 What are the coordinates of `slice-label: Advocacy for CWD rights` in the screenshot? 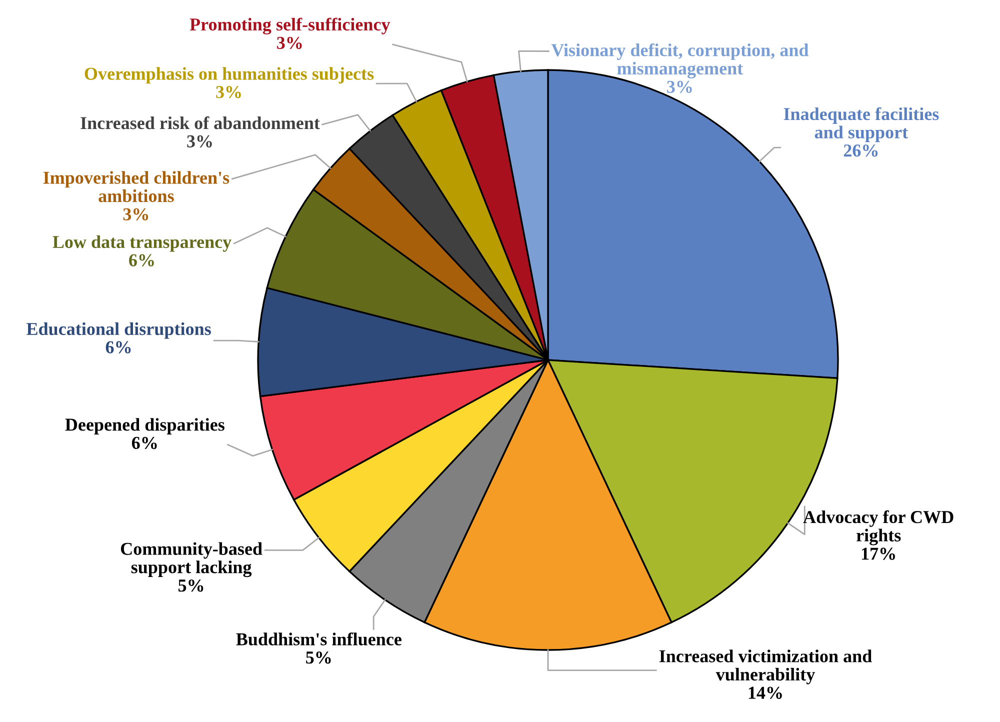 It's located at (878, 528).